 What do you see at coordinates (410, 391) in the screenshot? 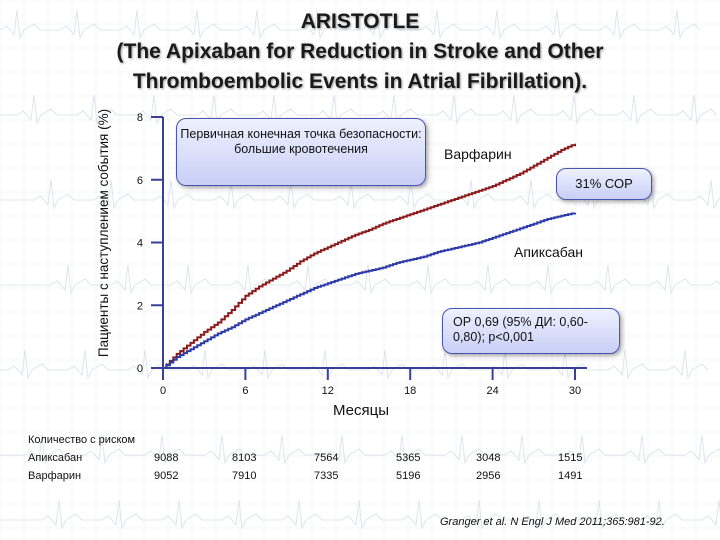
I see `x-tick-label-3: 18` at bounding box center [410, 391].